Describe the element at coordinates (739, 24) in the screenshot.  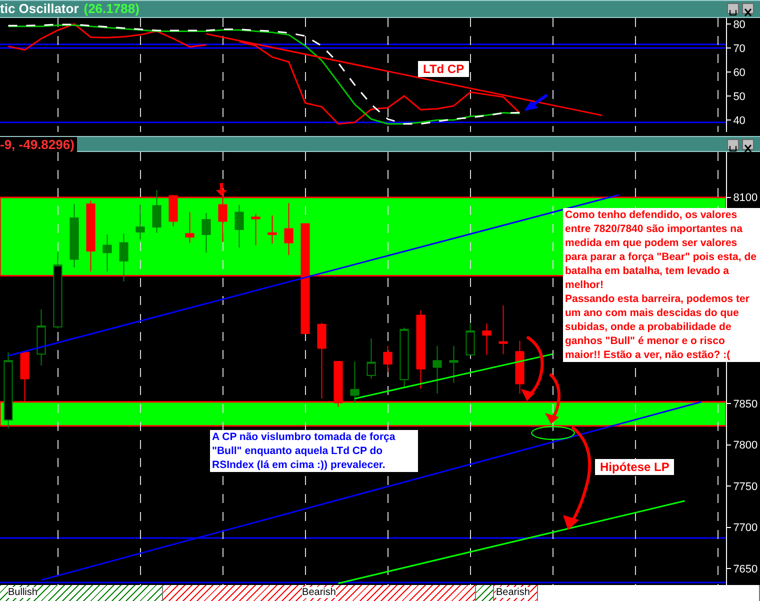
I see `y-tick-label: 80` at that location.